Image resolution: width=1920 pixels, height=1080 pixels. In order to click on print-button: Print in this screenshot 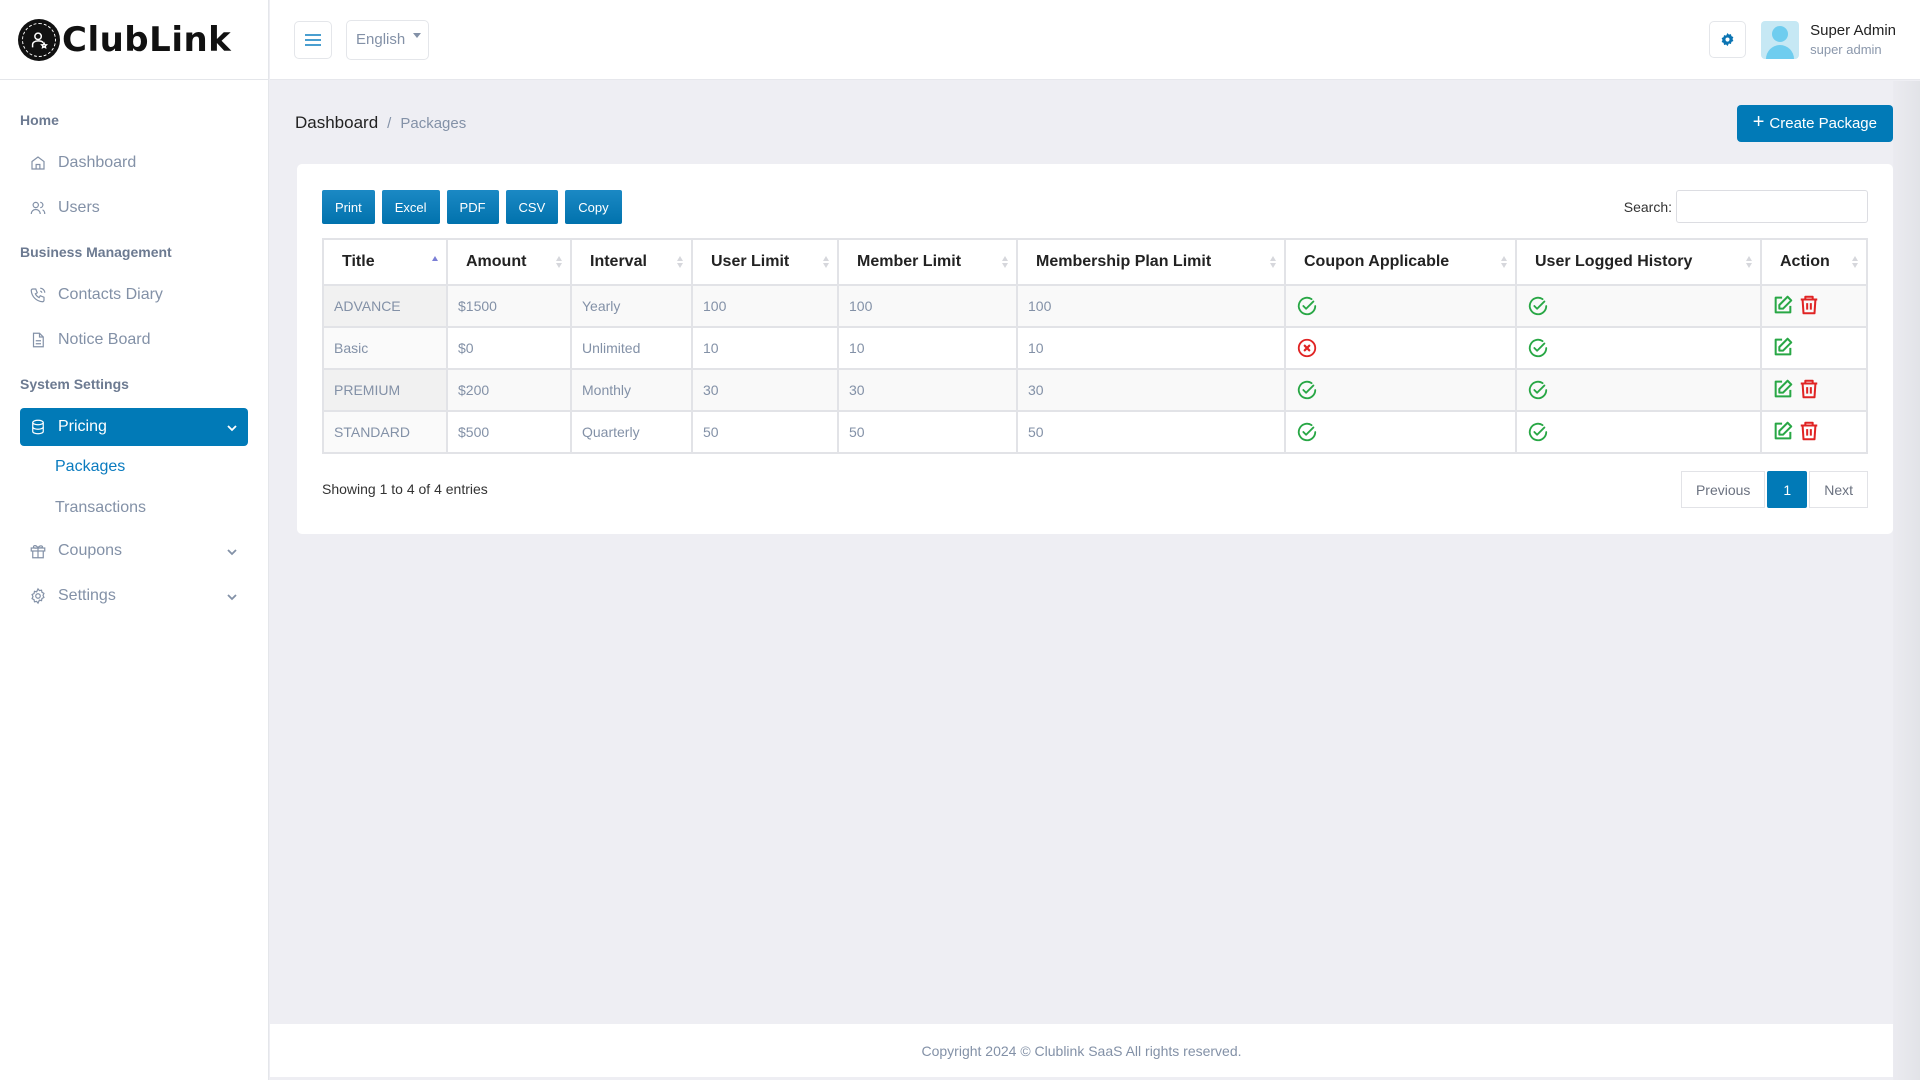, I will do `click(348, 207)`.